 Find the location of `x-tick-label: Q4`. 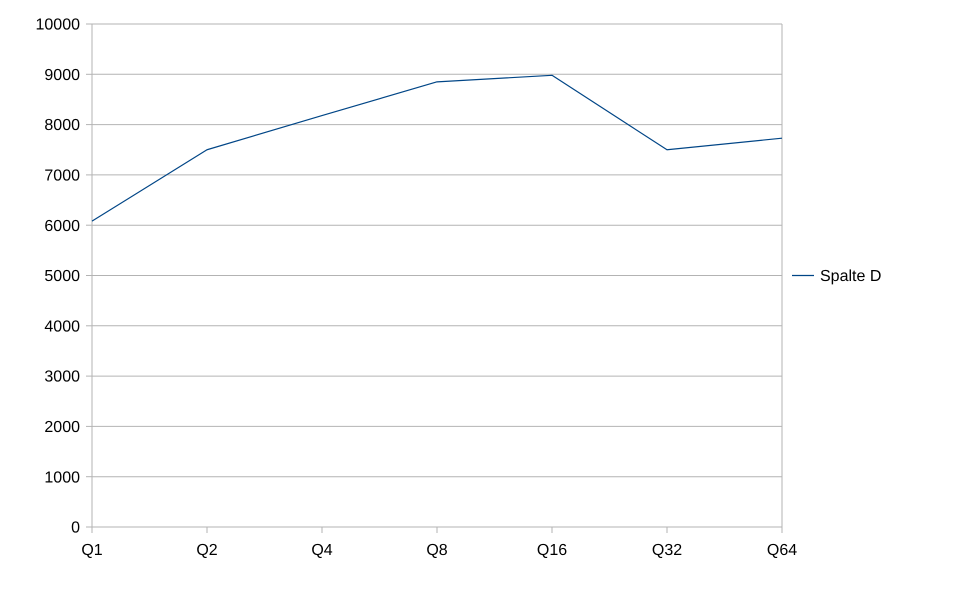

x-tick-label: Q4 is located at coordinates (322, 550).